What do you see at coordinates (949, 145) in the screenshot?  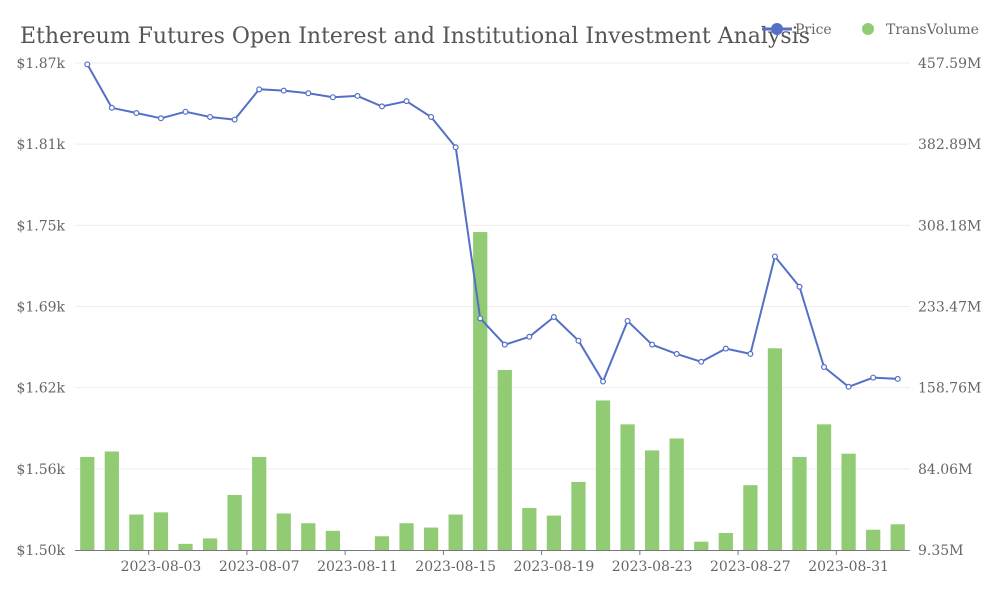 I see `y-right-tick-label: 382.89M` at bounding box center [949, 145].